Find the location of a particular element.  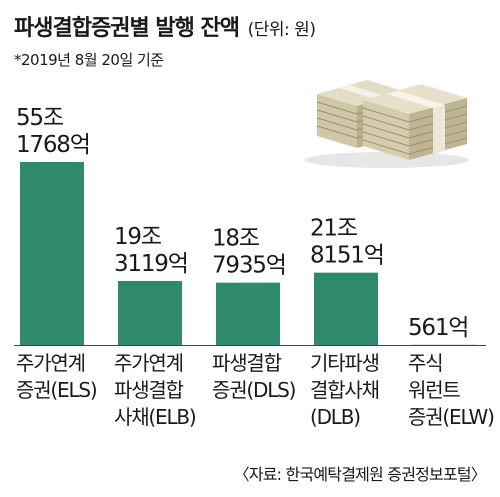

money-stack-icon is located at coordinates (387, 124).